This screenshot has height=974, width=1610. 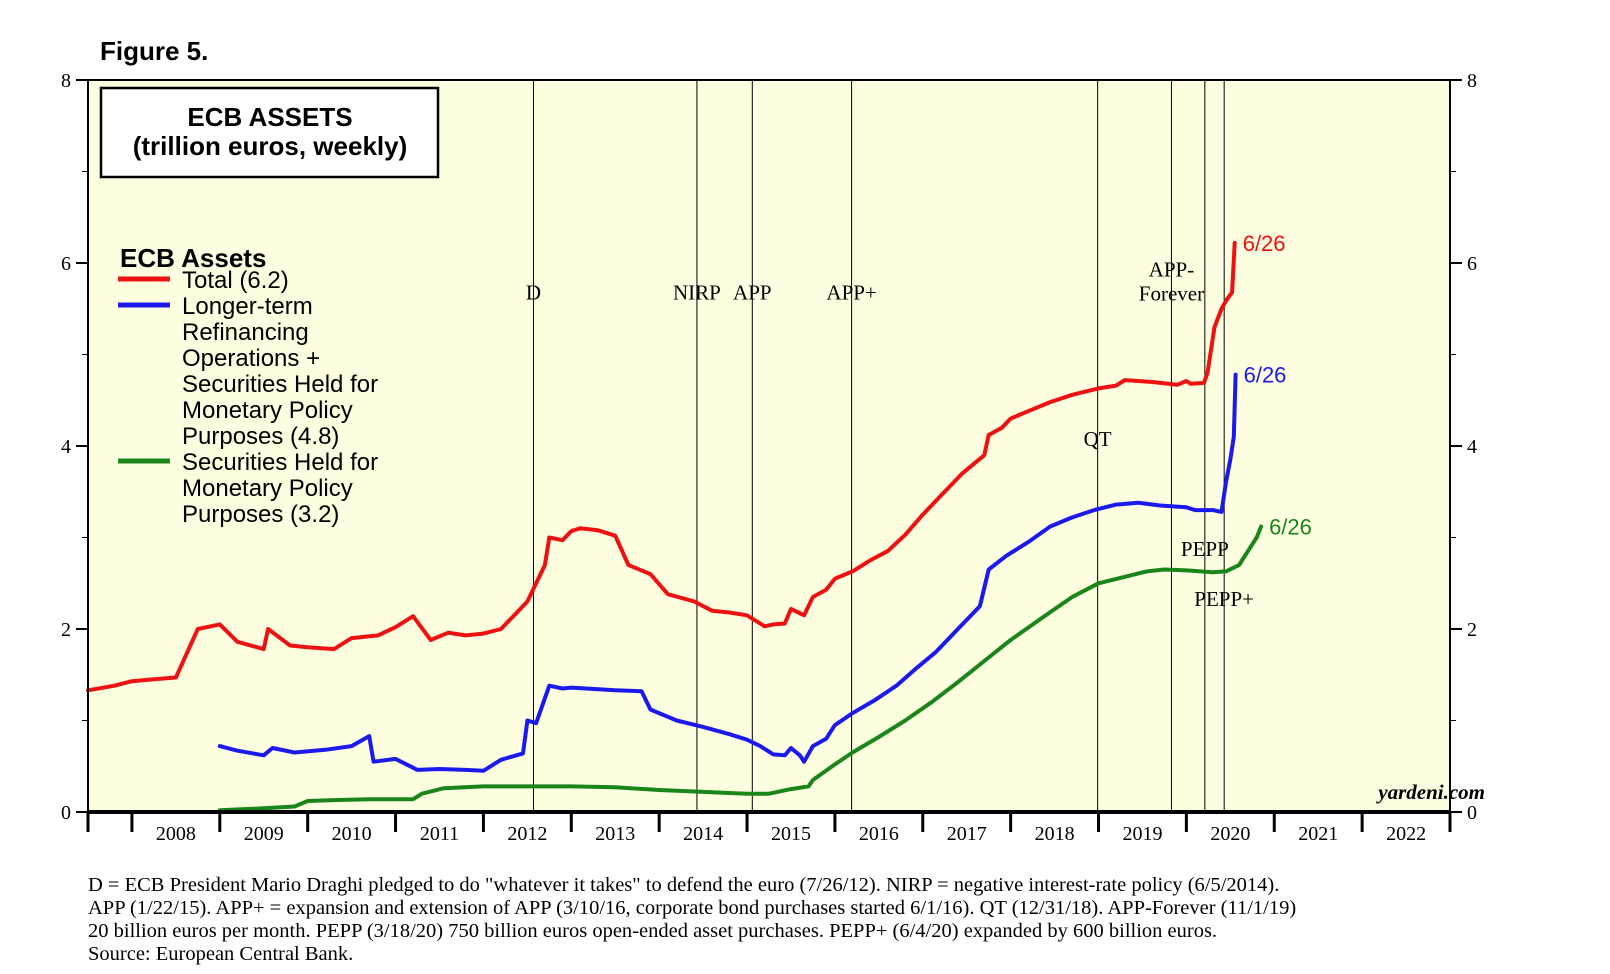 What do you see at coordinates (1406, 834) in the screenshot?
I see `x-tick-label: 2022` at bounding box center [1406, 834].